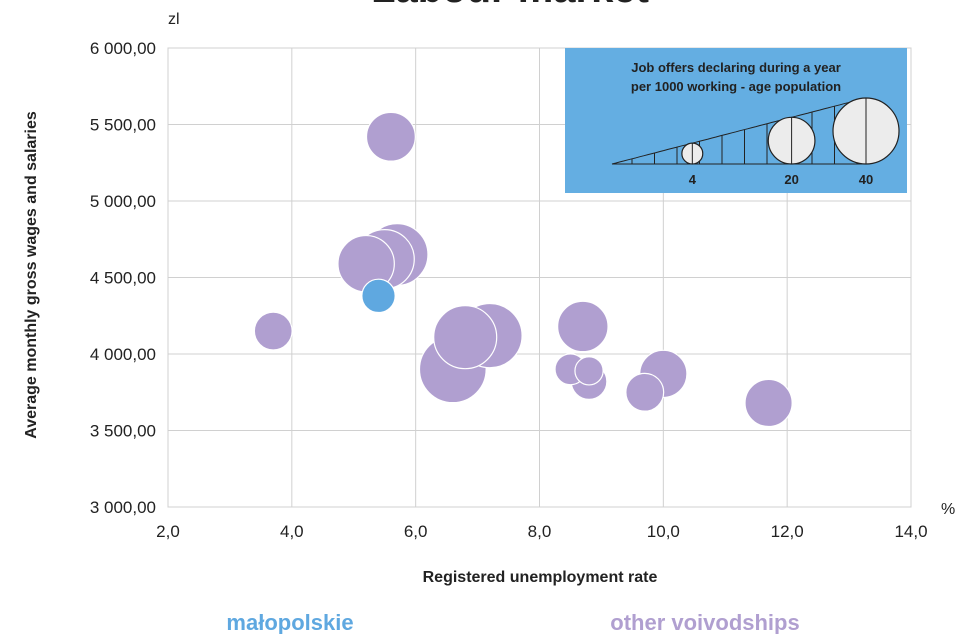 The width and height of the screenshot is (956, 639). Describe the element at coordinates (736, 86) in the screenshot. I see `size-legend-title: per 1000 working - age population` at that location.